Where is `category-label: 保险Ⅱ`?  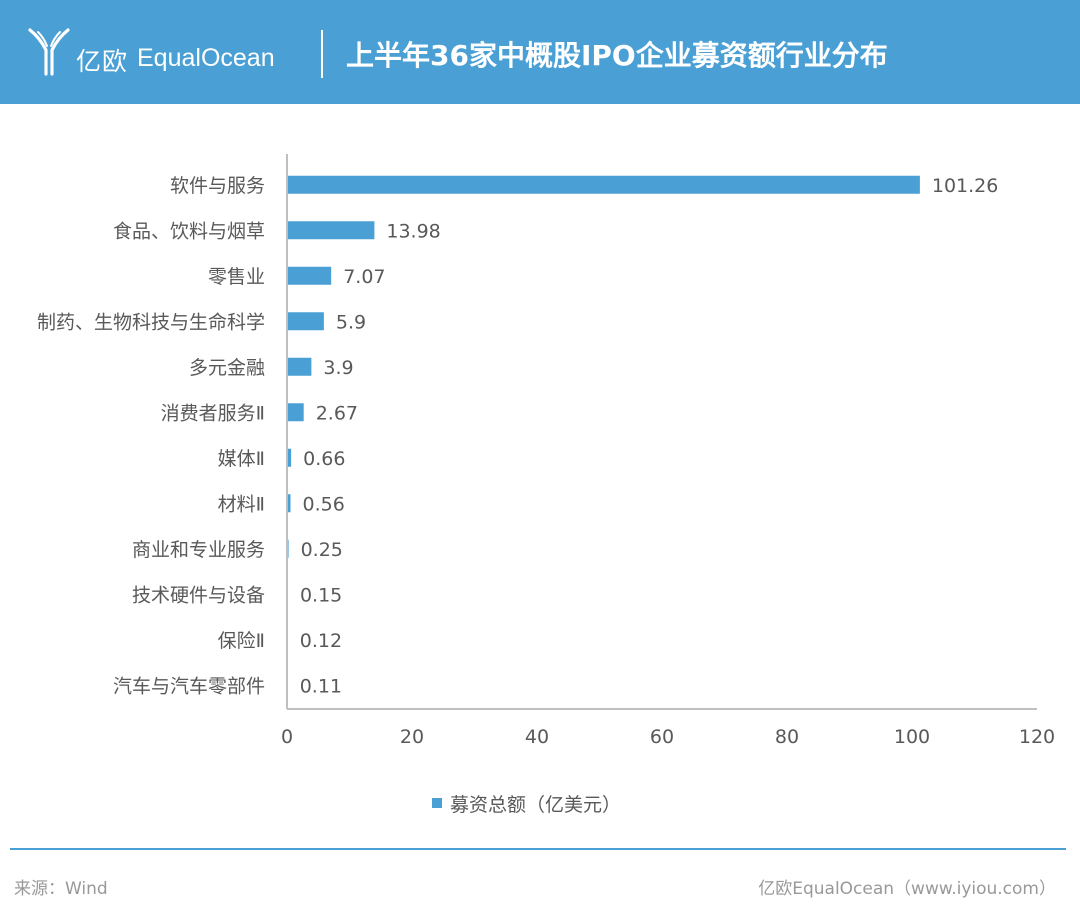 category-label: 保险Ⅱ is located at coordinates (241, 641).